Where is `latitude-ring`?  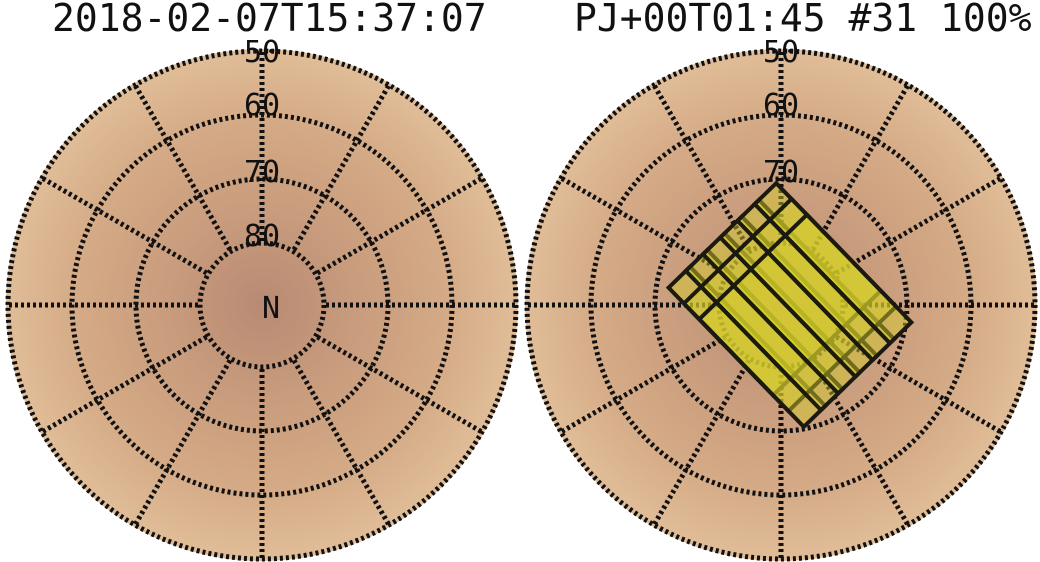
latitude-ring is located at coordinates (262, 305).